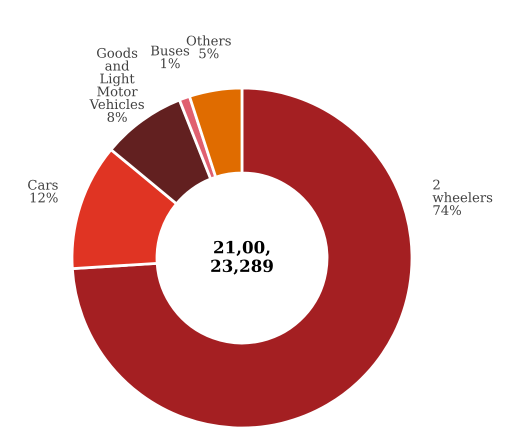 This screenshot has width=531, height=428. I want to click on data-label: 8%, so click(117, 117).